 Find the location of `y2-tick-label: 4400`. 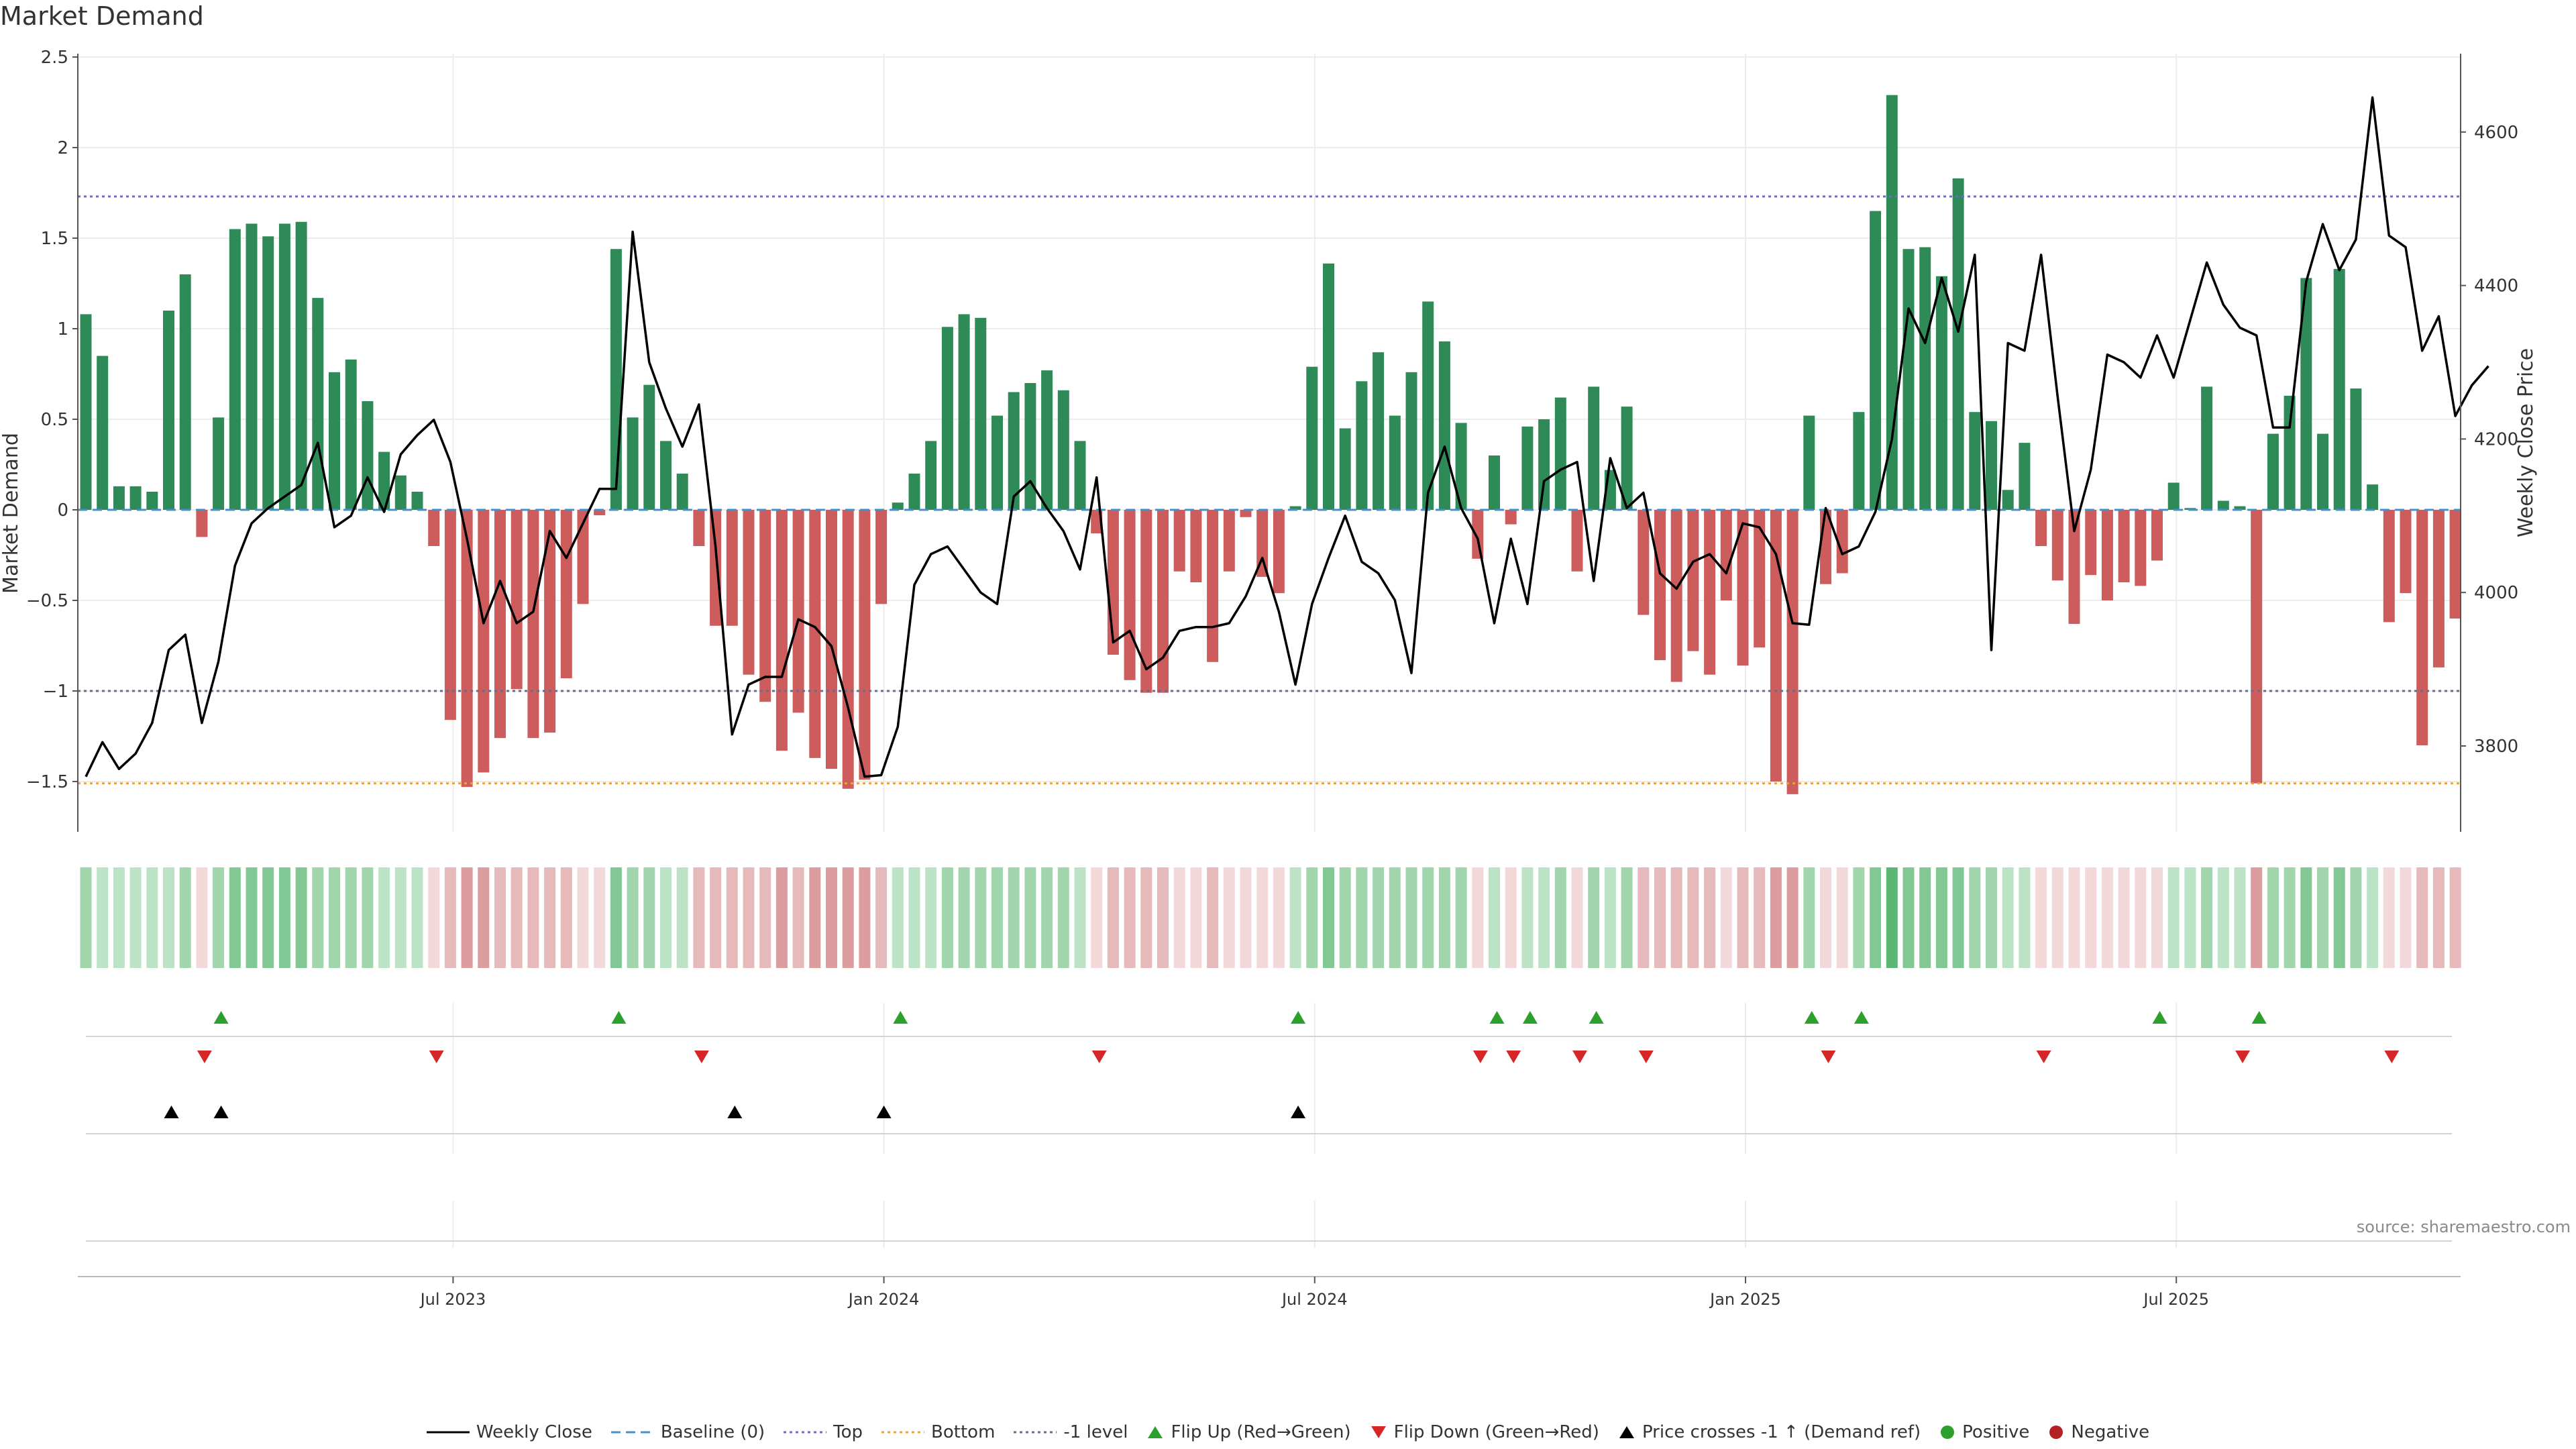

y2-tick-label: 4400 is located at coordinates (2496, 286).